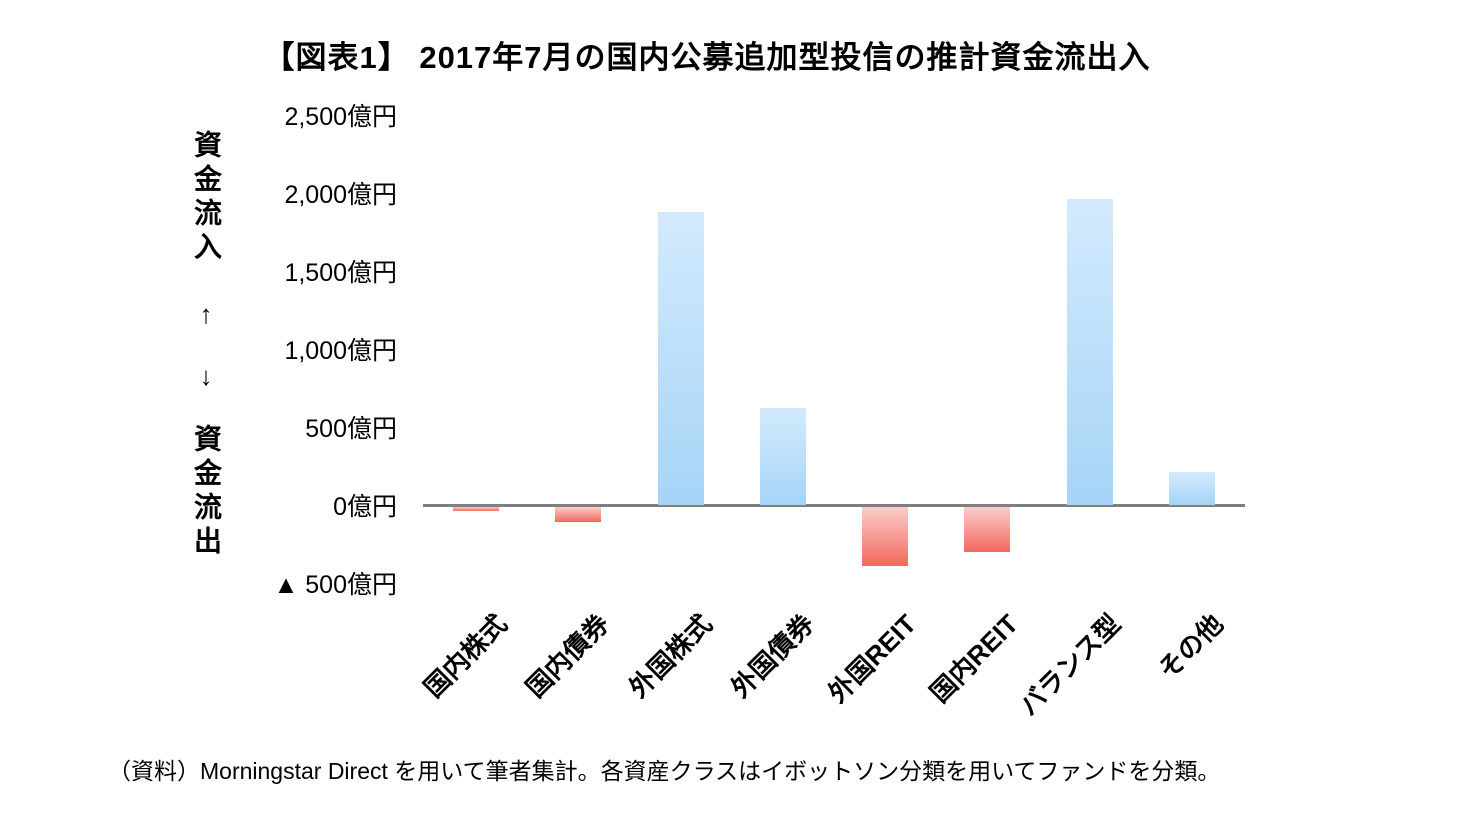 The height and width of the screenshot is (818, 1474). Describe the element at coordinates (476, 509) in the screenshot. I see `bar-国内株式` at that location.